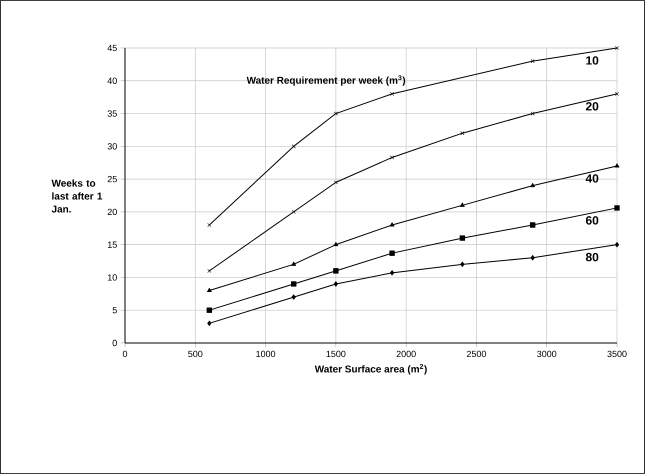 Image resolution: width=645 pixels, height=474 pixels. I want to click on series-label: 40, so click(592, 178).